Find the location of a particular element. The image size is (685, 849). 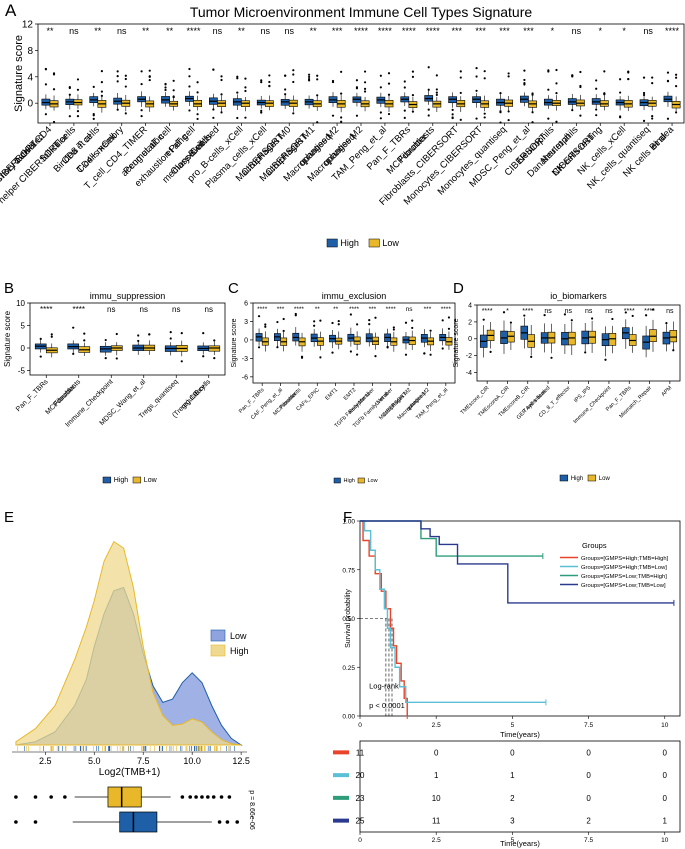

panelA-significance: ** is located at coordinates (98, 31).